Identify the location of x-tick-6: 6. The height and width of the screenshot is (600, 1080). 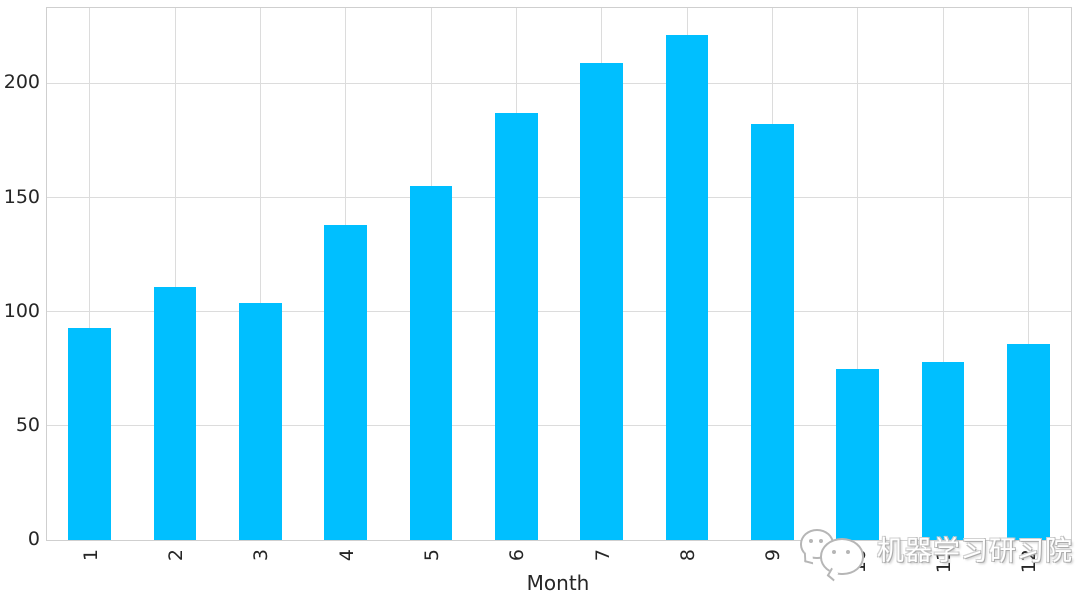
(517, 555).